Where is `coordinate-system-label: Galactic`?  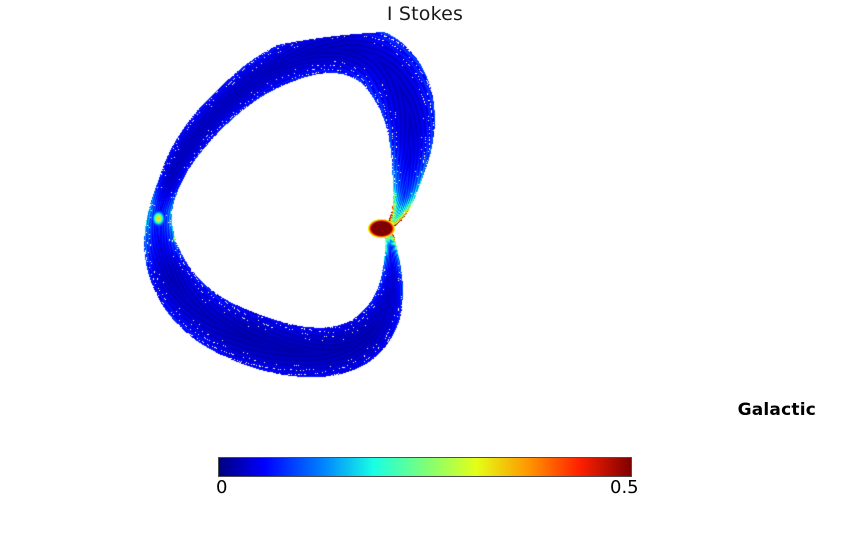 coordinate-system-label: Galactic is located at coordinates (776, 410).